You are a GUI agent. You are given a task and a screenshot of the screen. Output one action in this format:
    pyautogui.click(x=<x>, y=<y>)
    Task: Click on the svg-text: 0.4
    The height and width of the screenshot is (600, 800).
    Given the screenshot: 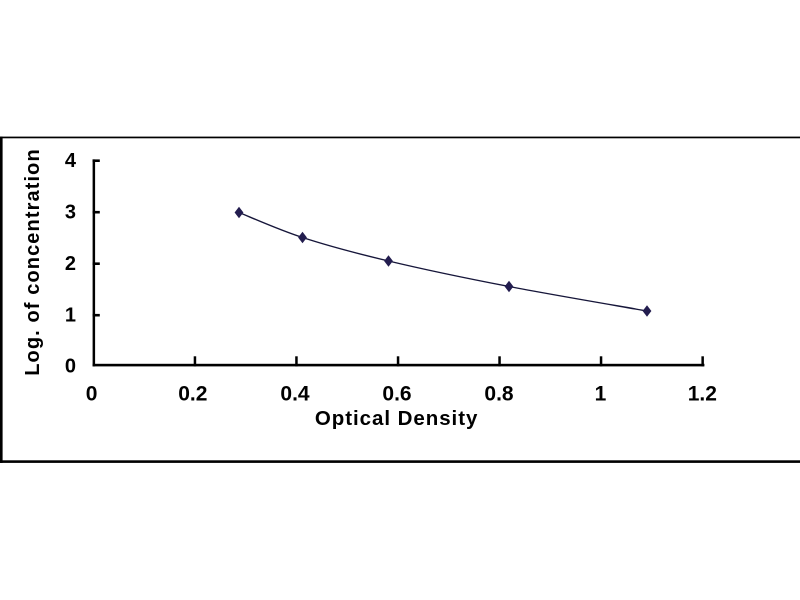 What is the action you would take?
    pyautogui.click(x=295, y=394)
    